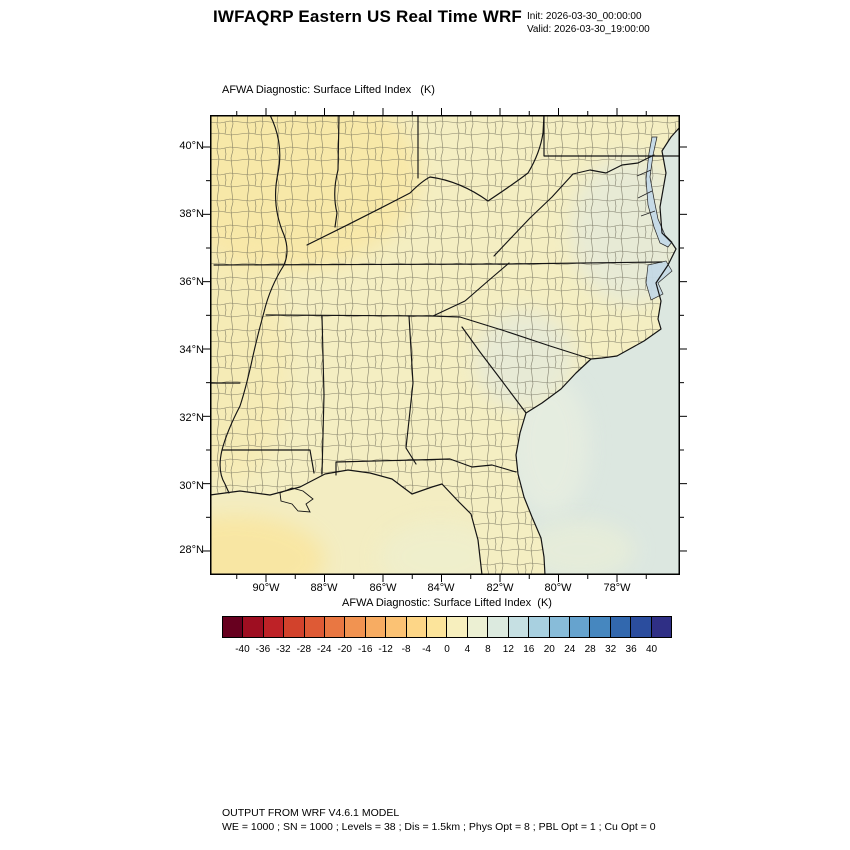  Describe the element at coordinates (411, 390) in the screenshot. I see `border-al-ga` at that location.